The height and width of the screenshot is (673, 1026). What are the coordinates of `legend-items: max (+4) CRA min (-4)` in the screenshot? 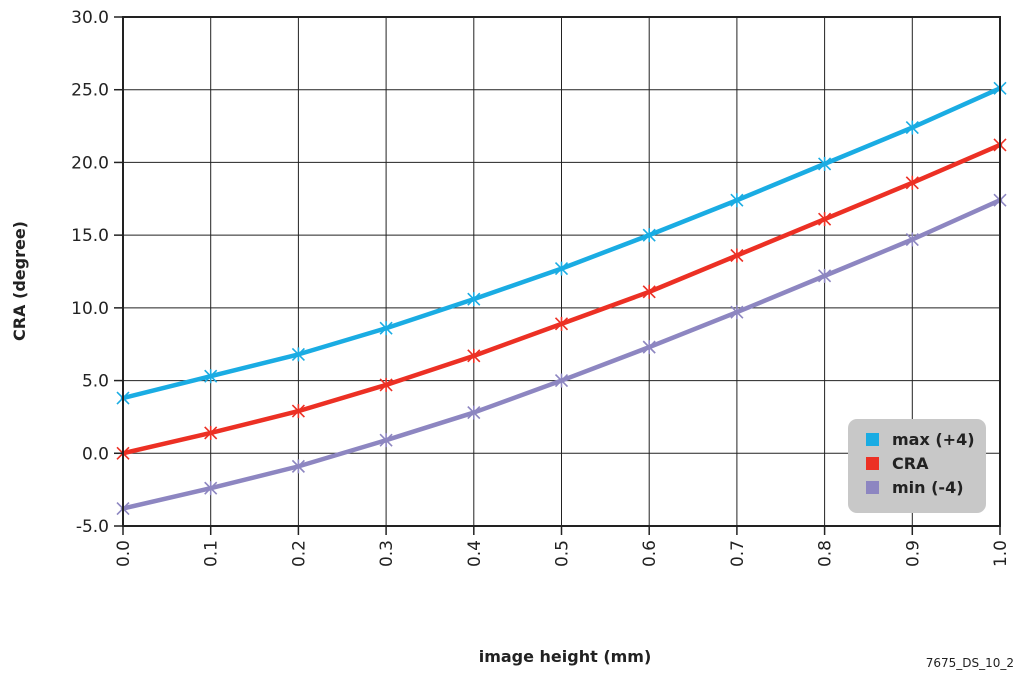 It's located at (920, 463).